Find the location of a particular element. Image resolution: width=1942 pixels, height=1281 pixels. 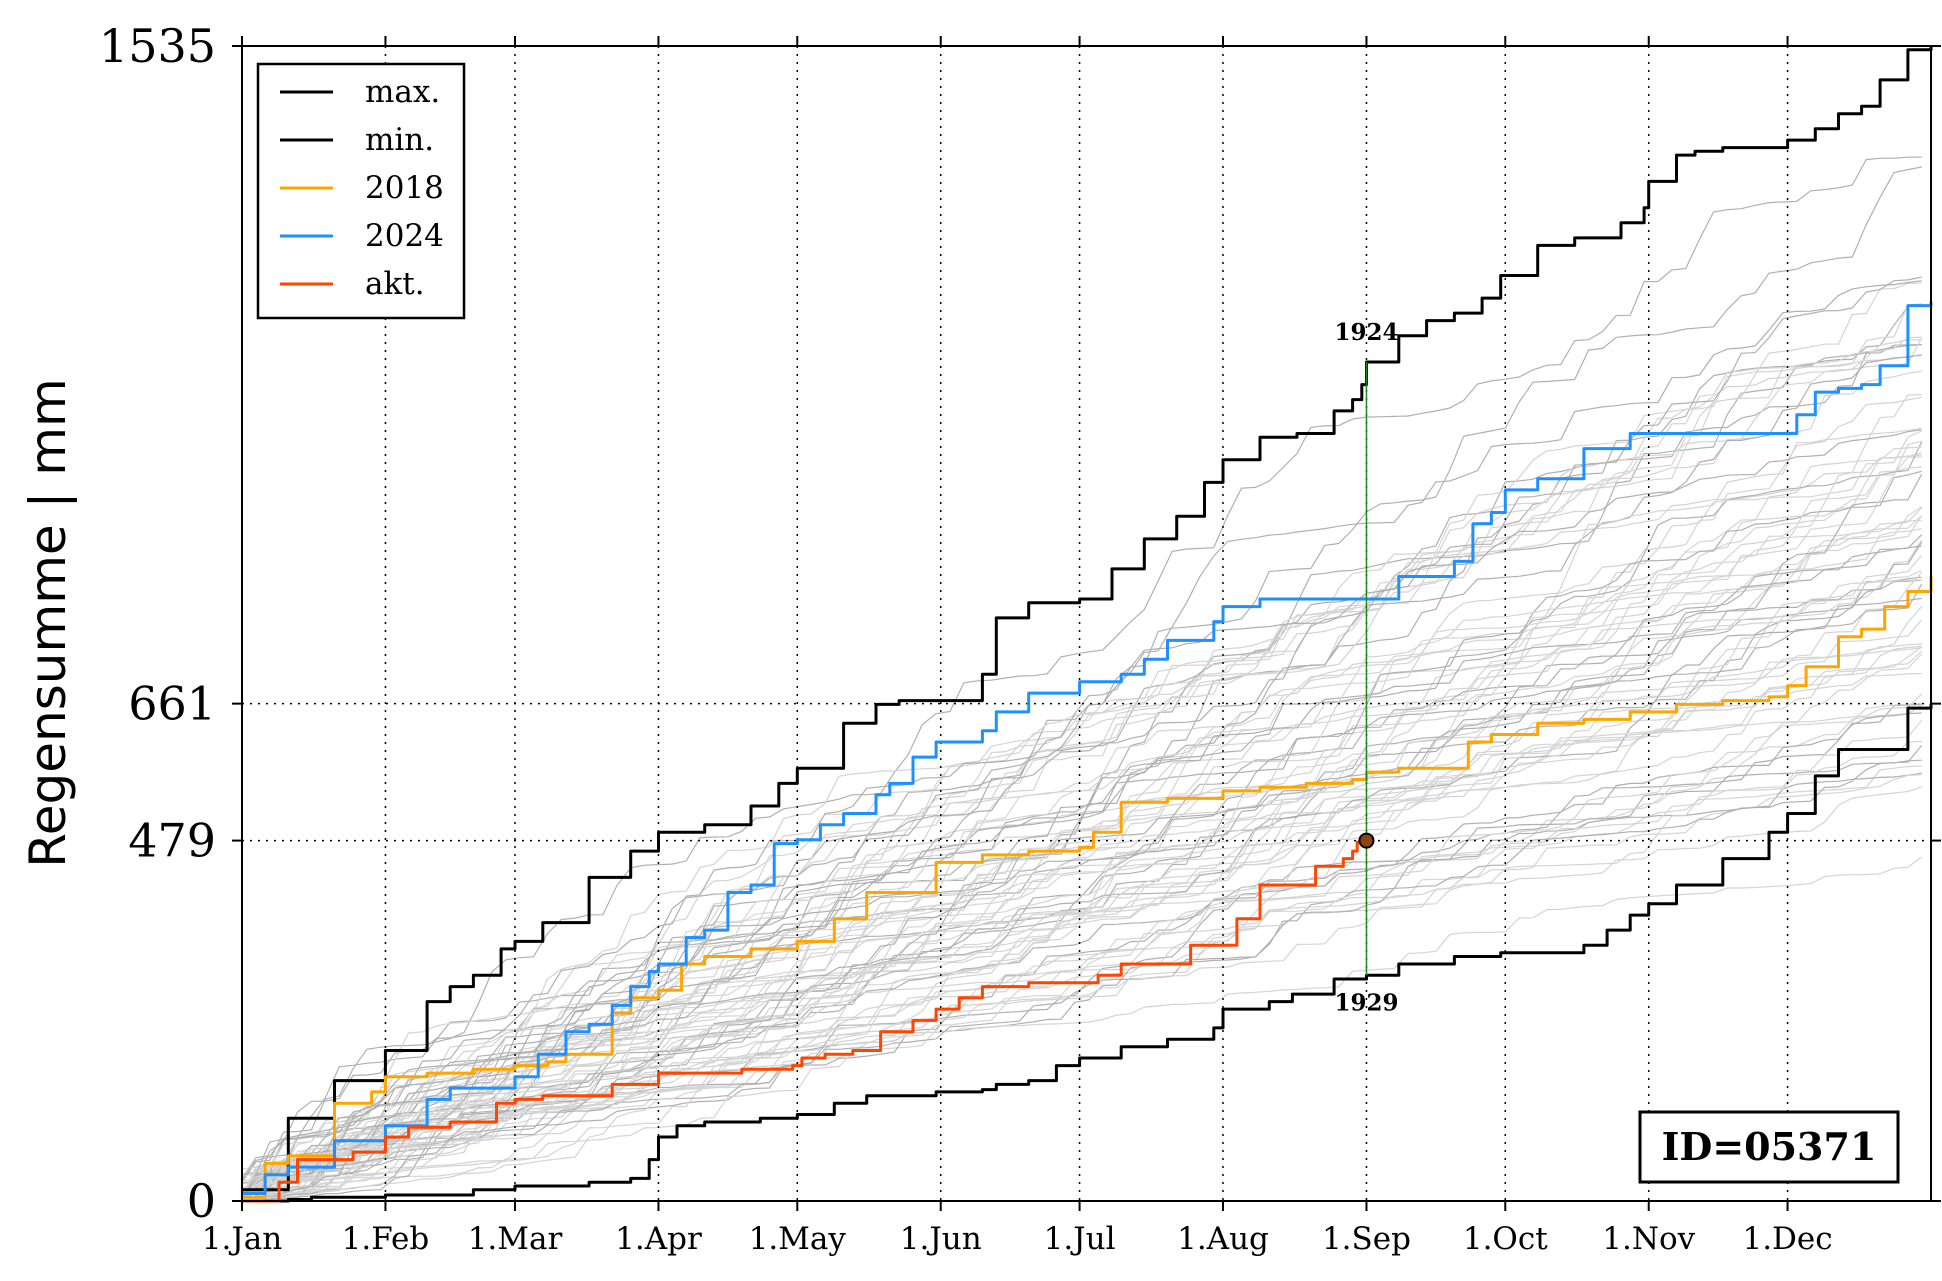

id-box: ID=05371 is located at coordinates (1769, 1147).